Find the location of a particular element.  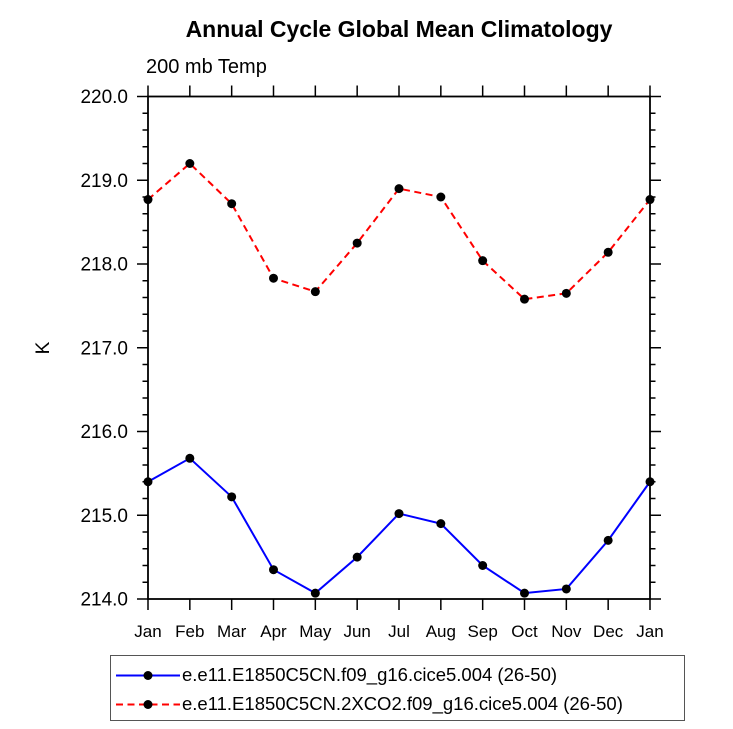

x-tick-label: Oct is located at coordinates (524, 631).